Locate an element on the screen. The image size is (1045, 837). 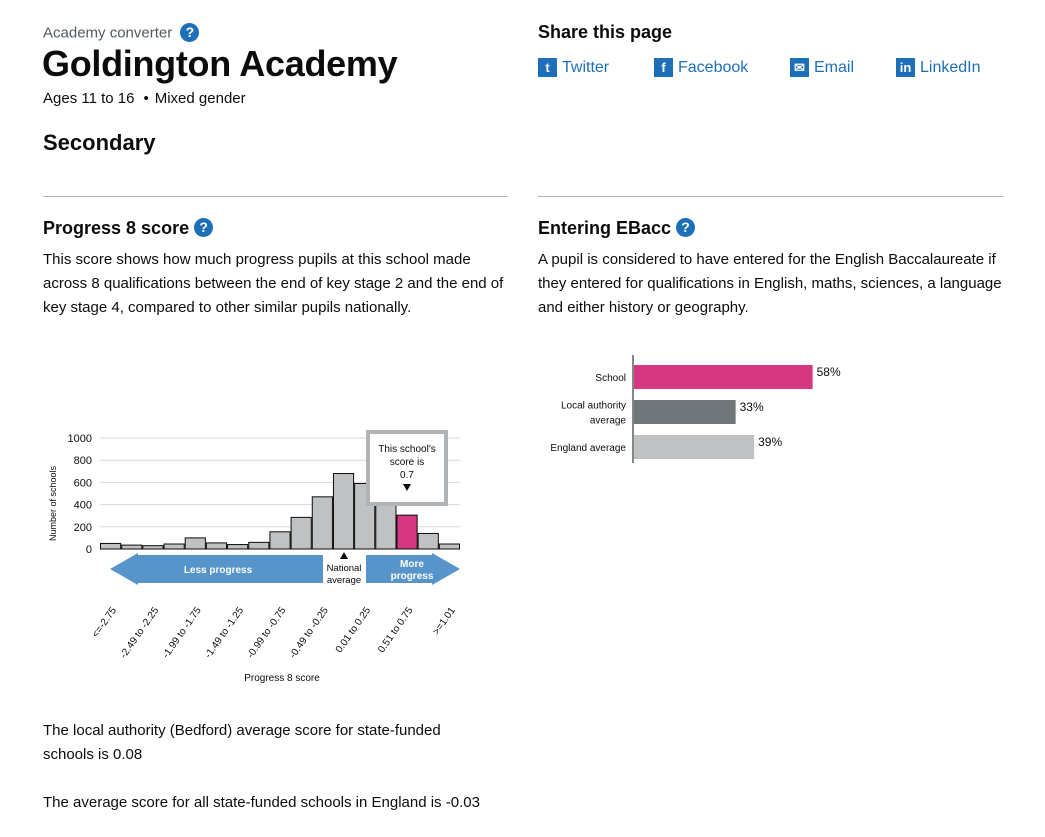
national-average-label: average is located at coordinates (344, 580).